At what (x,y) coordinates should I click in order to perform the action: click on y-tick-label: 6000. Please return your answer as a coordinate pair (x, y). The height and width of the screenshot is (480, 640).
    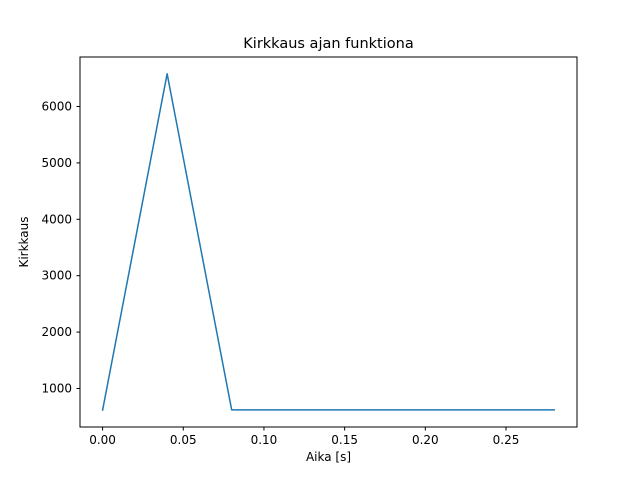
    Looking at the image, I should click on (56, 107).